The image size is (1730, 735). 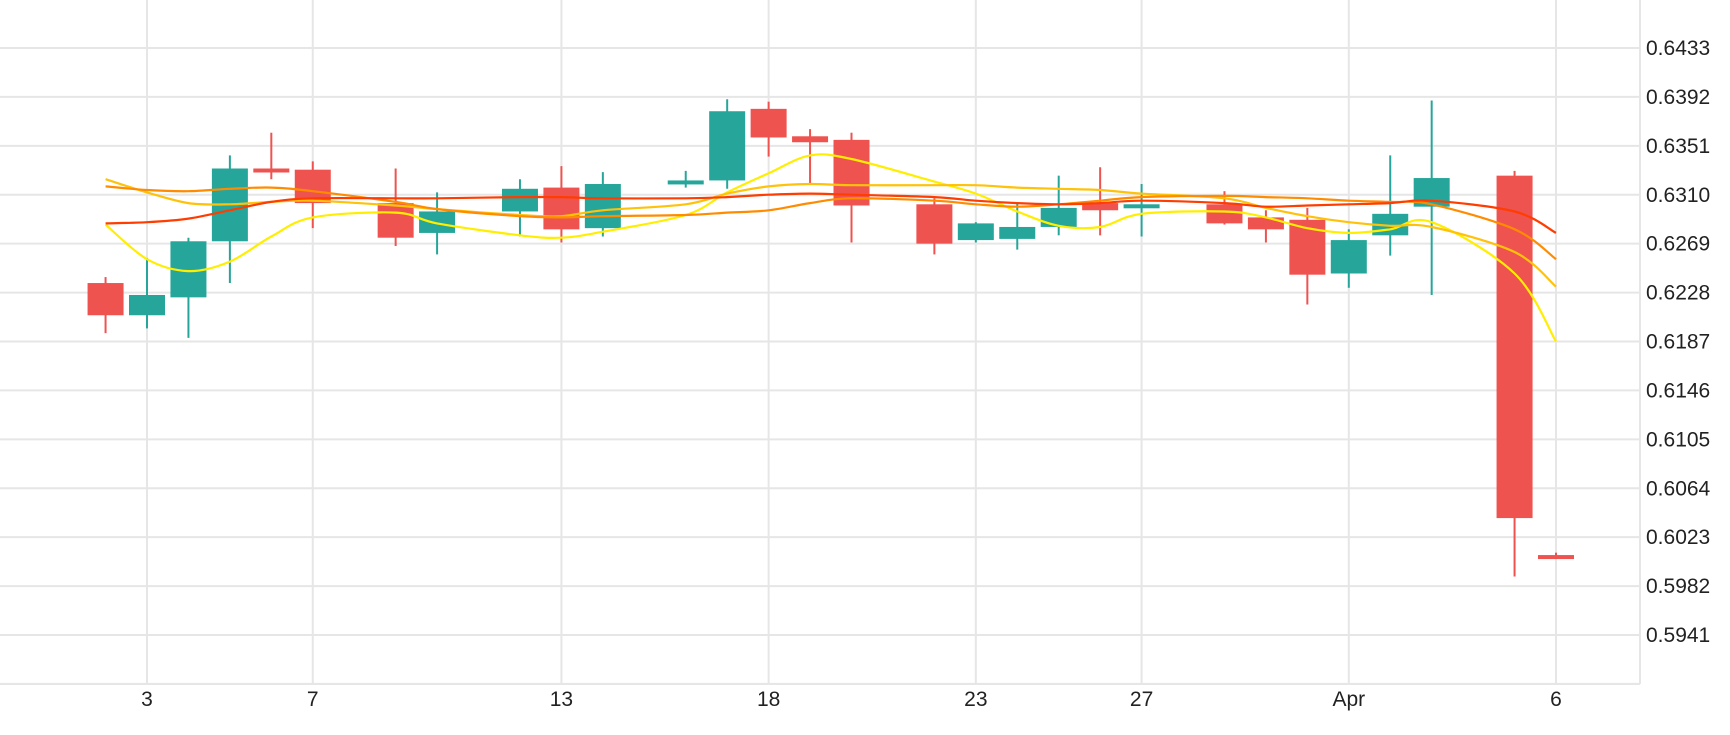 What do you see at coordinates (1678, 390) in the screenshot?
I see `y-tick-label: 0.6146` at bounding box center [1678, 390].